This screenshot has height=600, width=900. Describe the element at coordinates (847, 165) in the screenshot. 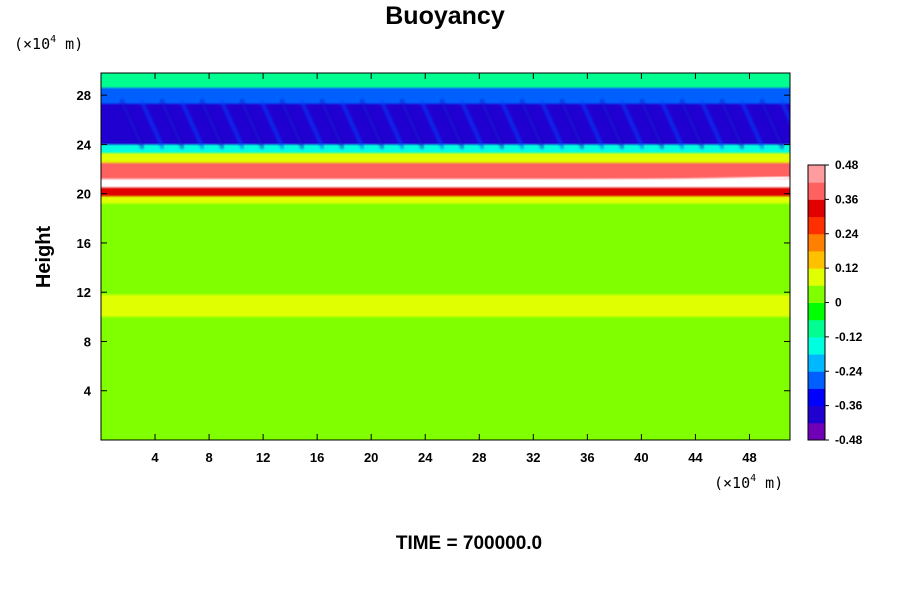

I see `colorbar-tick-label: 0.48` at that location.